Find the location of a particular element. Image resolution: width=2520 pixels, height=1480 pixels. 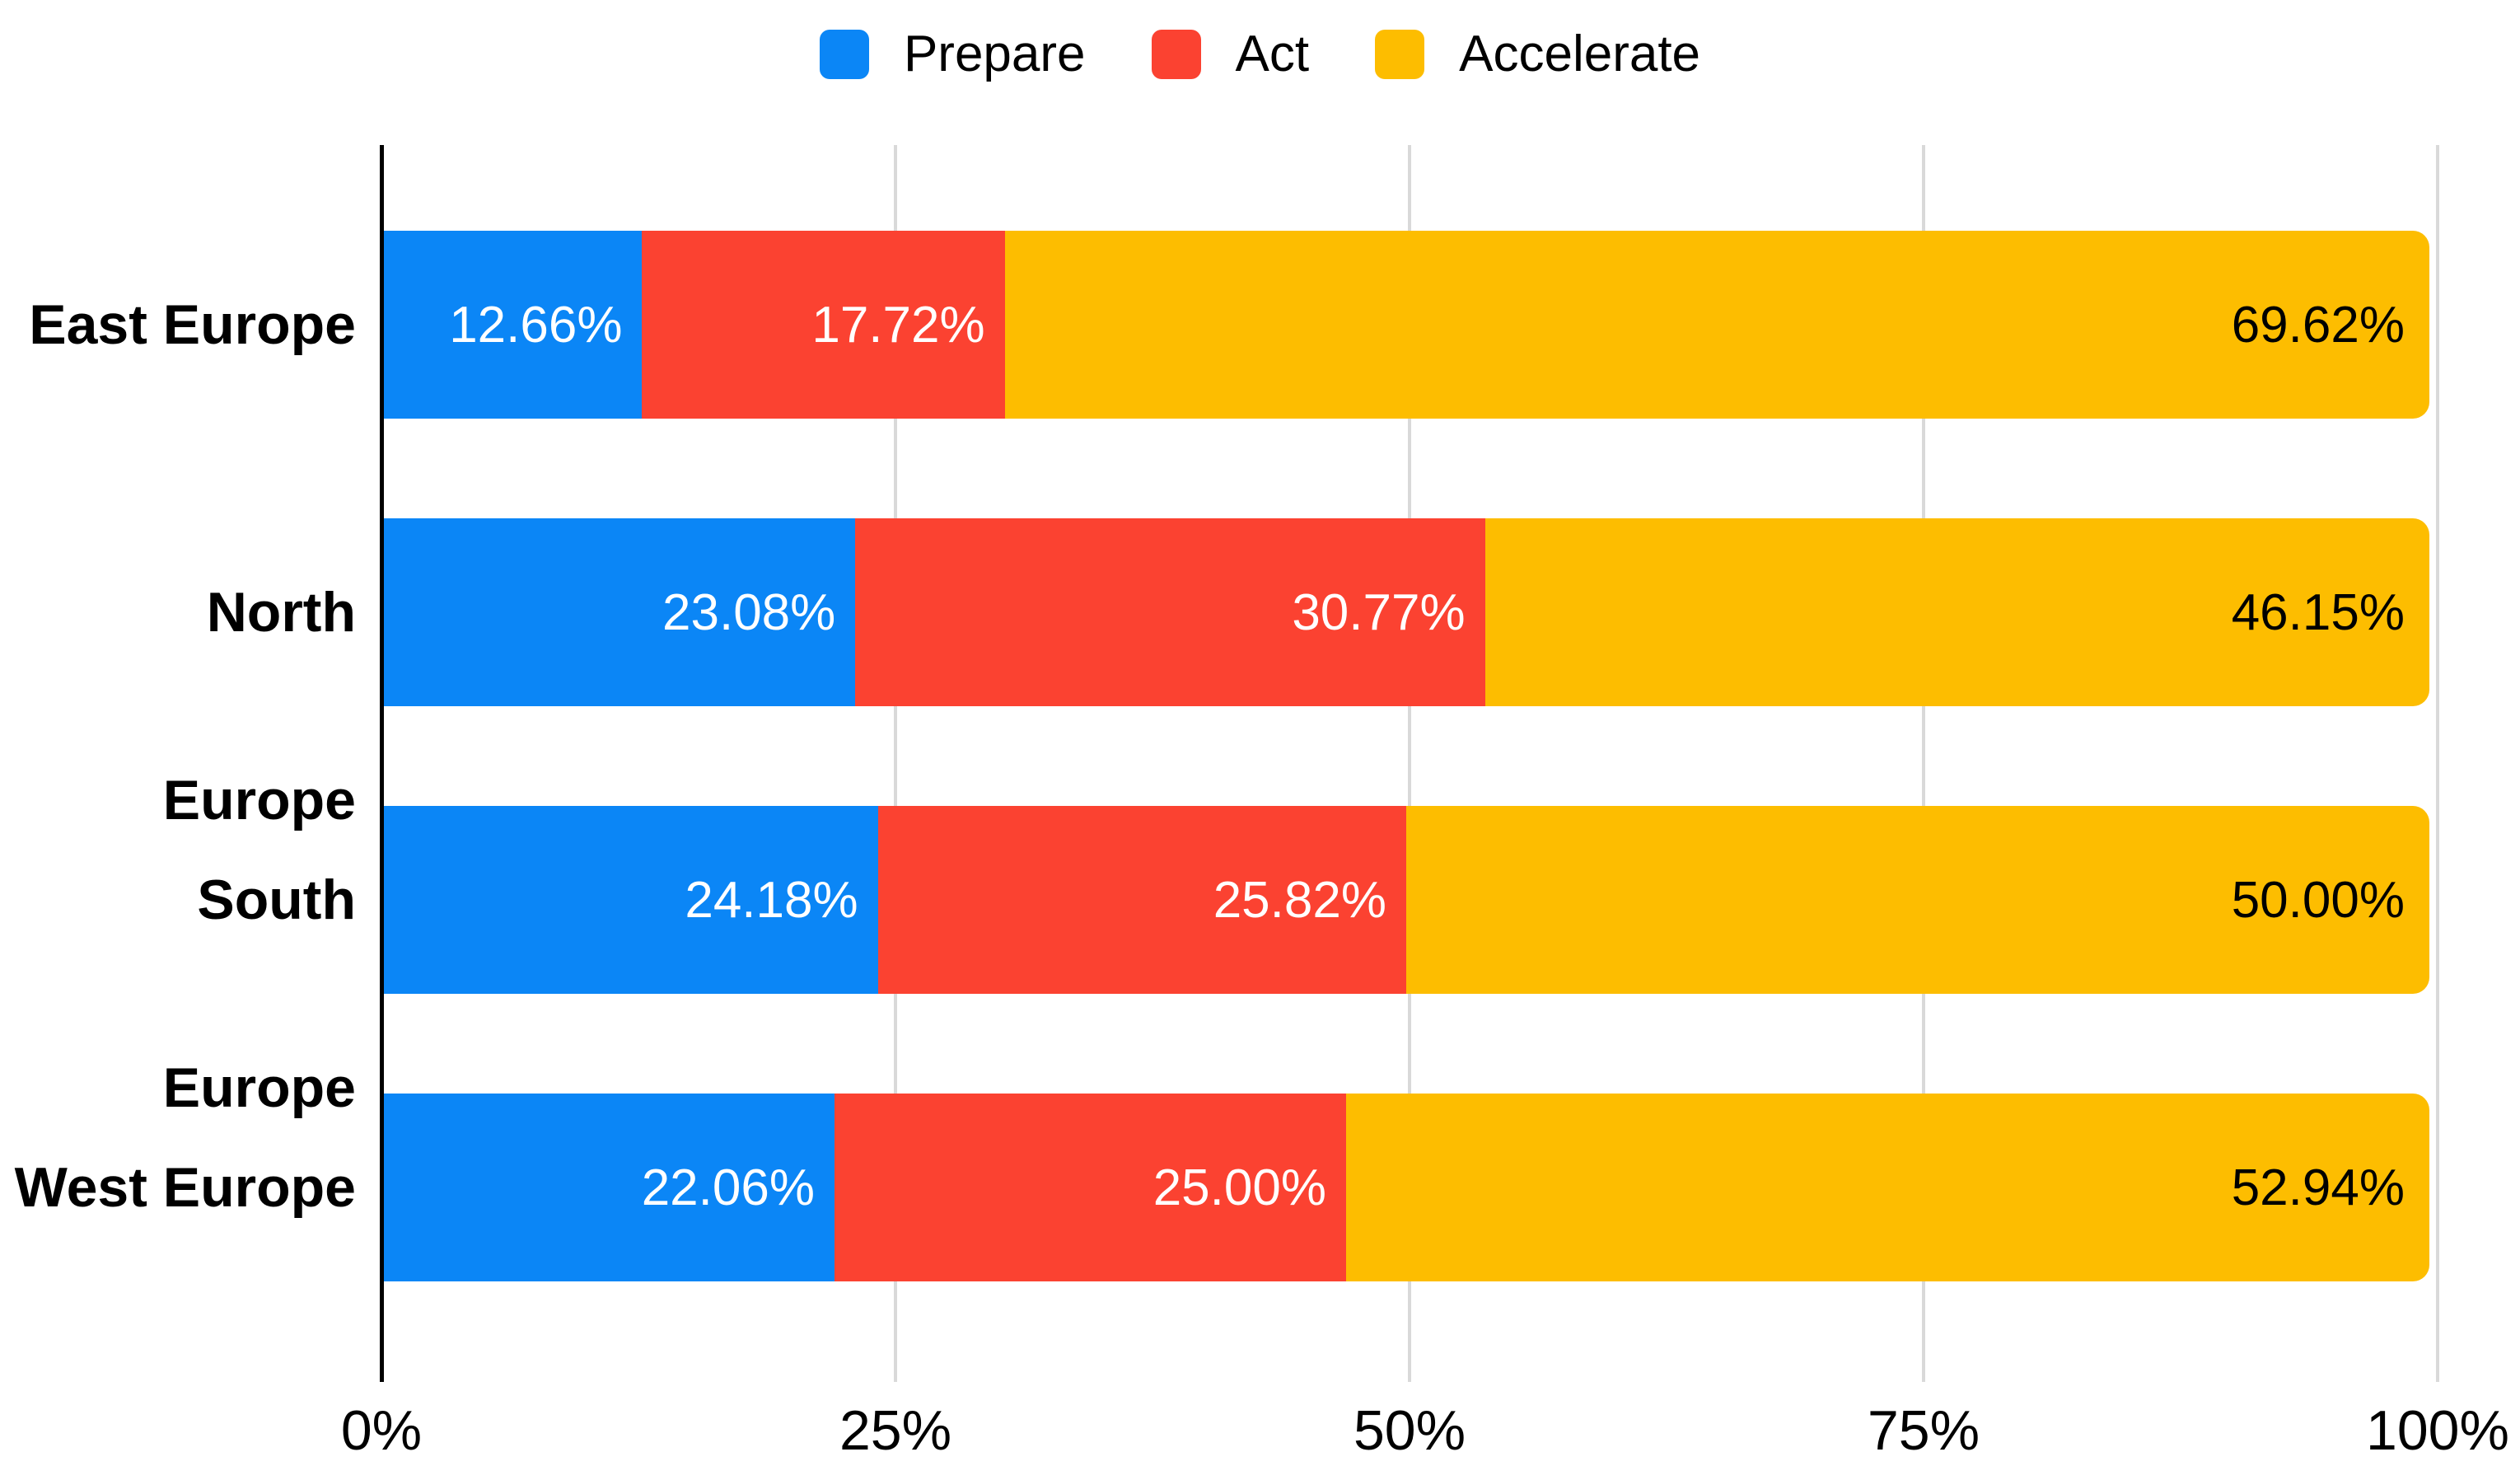

legend-swatch-act is located at coordinates (1176, 55).